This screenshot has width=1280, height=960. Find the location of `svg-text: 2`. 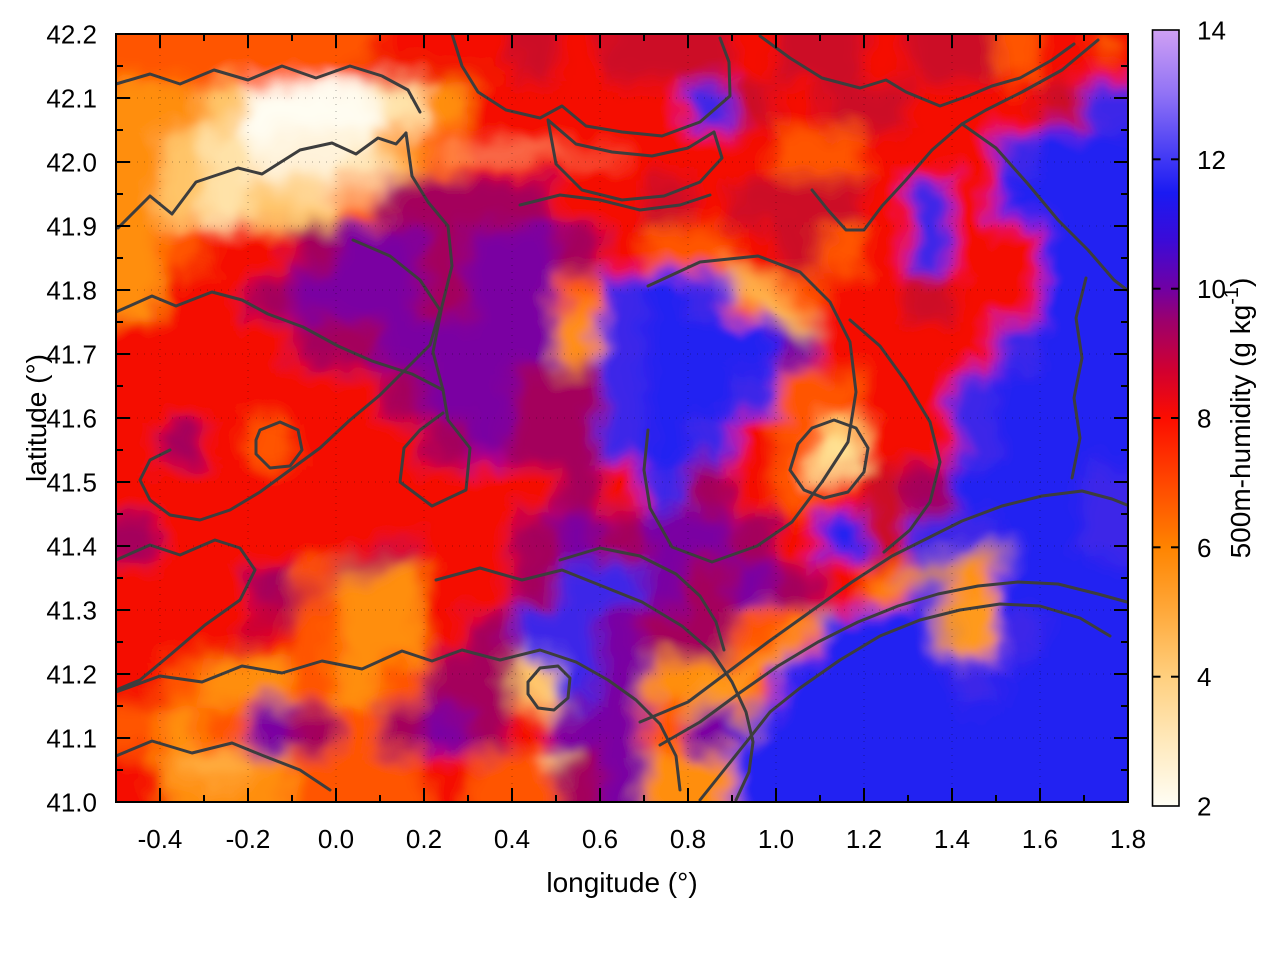

svg-text: 2 is located at coordinates (1204, 807).